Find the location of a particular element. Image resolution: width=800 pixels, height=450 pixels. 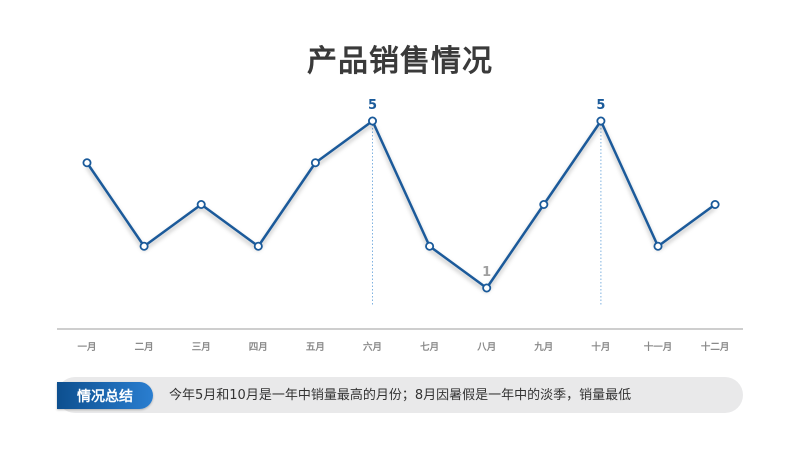

summary-text: 今年5月和10月是一年中销量最高的月份；8月因暑假是一年中的淡季，销量最低 is located at coordinates (400, 395).